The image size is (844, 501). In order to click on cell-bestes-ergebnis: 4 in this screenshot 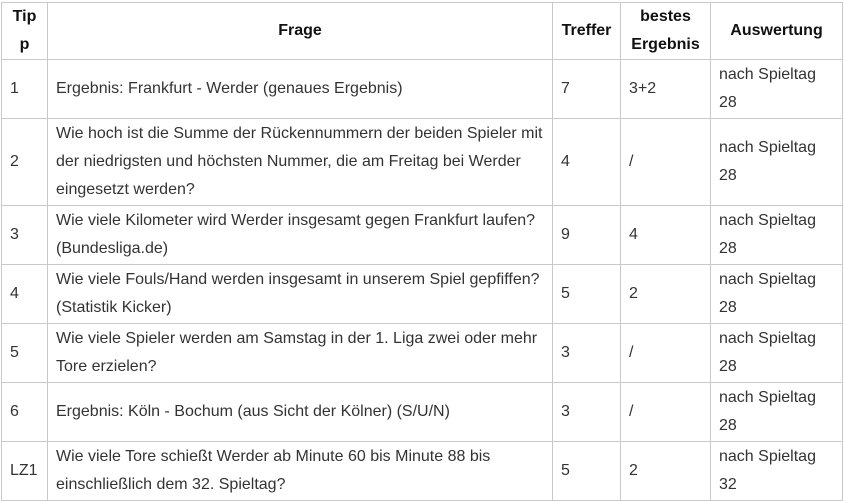, I will do `click(665, 235)`.